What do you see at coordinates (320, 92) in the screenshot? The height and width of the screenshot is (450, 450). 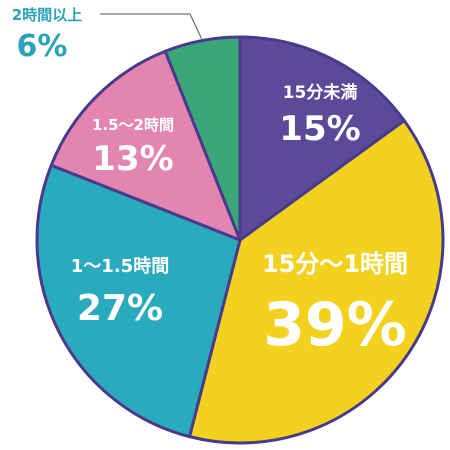 I see `slice-category-label: 15分未満` at bounding box center [320, 92].